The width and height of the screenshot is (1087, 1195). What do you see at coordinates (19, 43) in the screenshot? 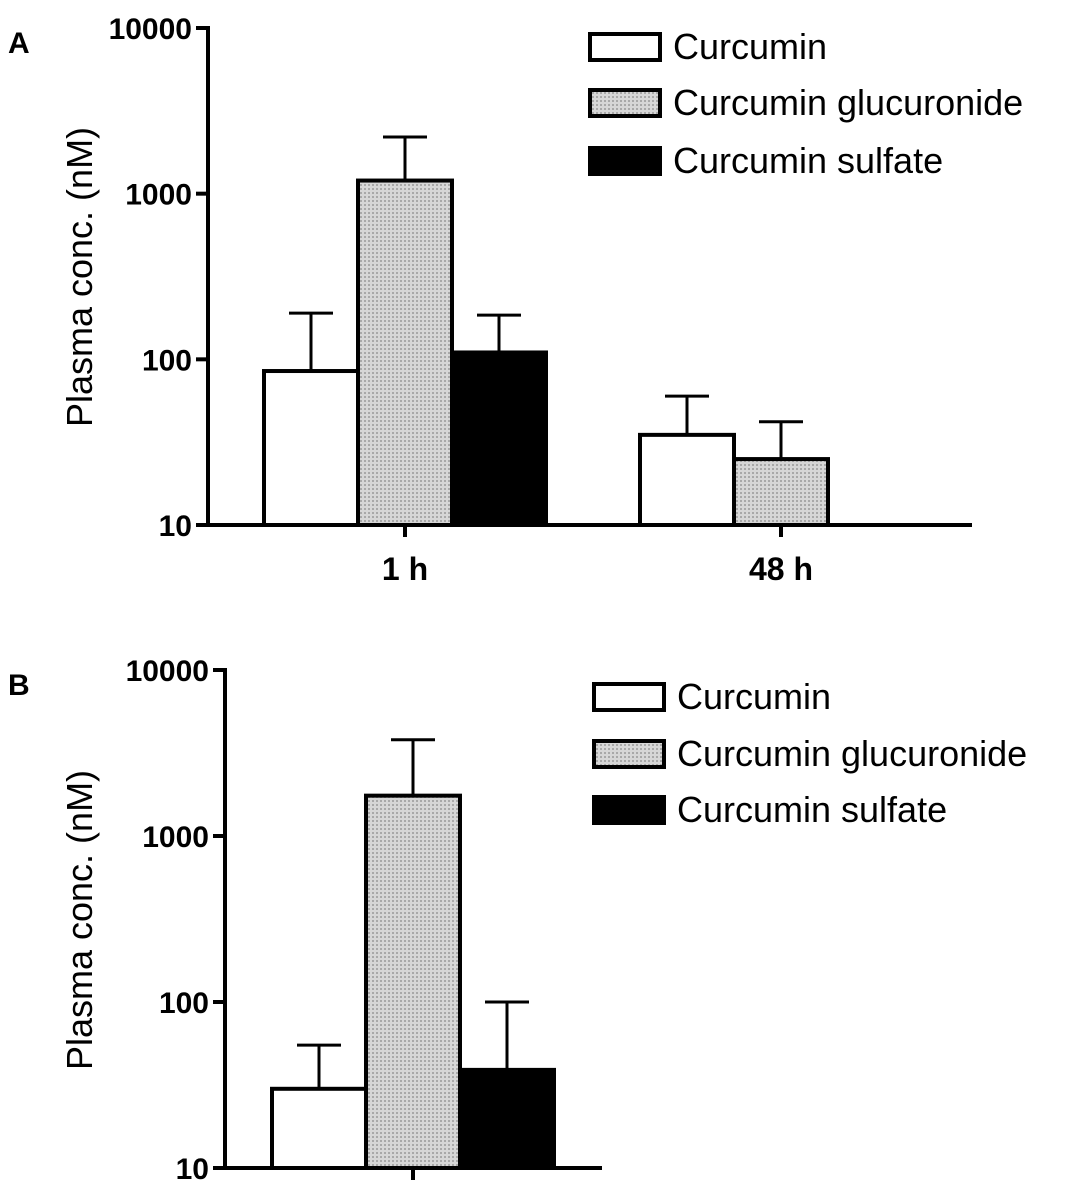
I see `panel-a-letter: A` at bounding box center [19, 43].